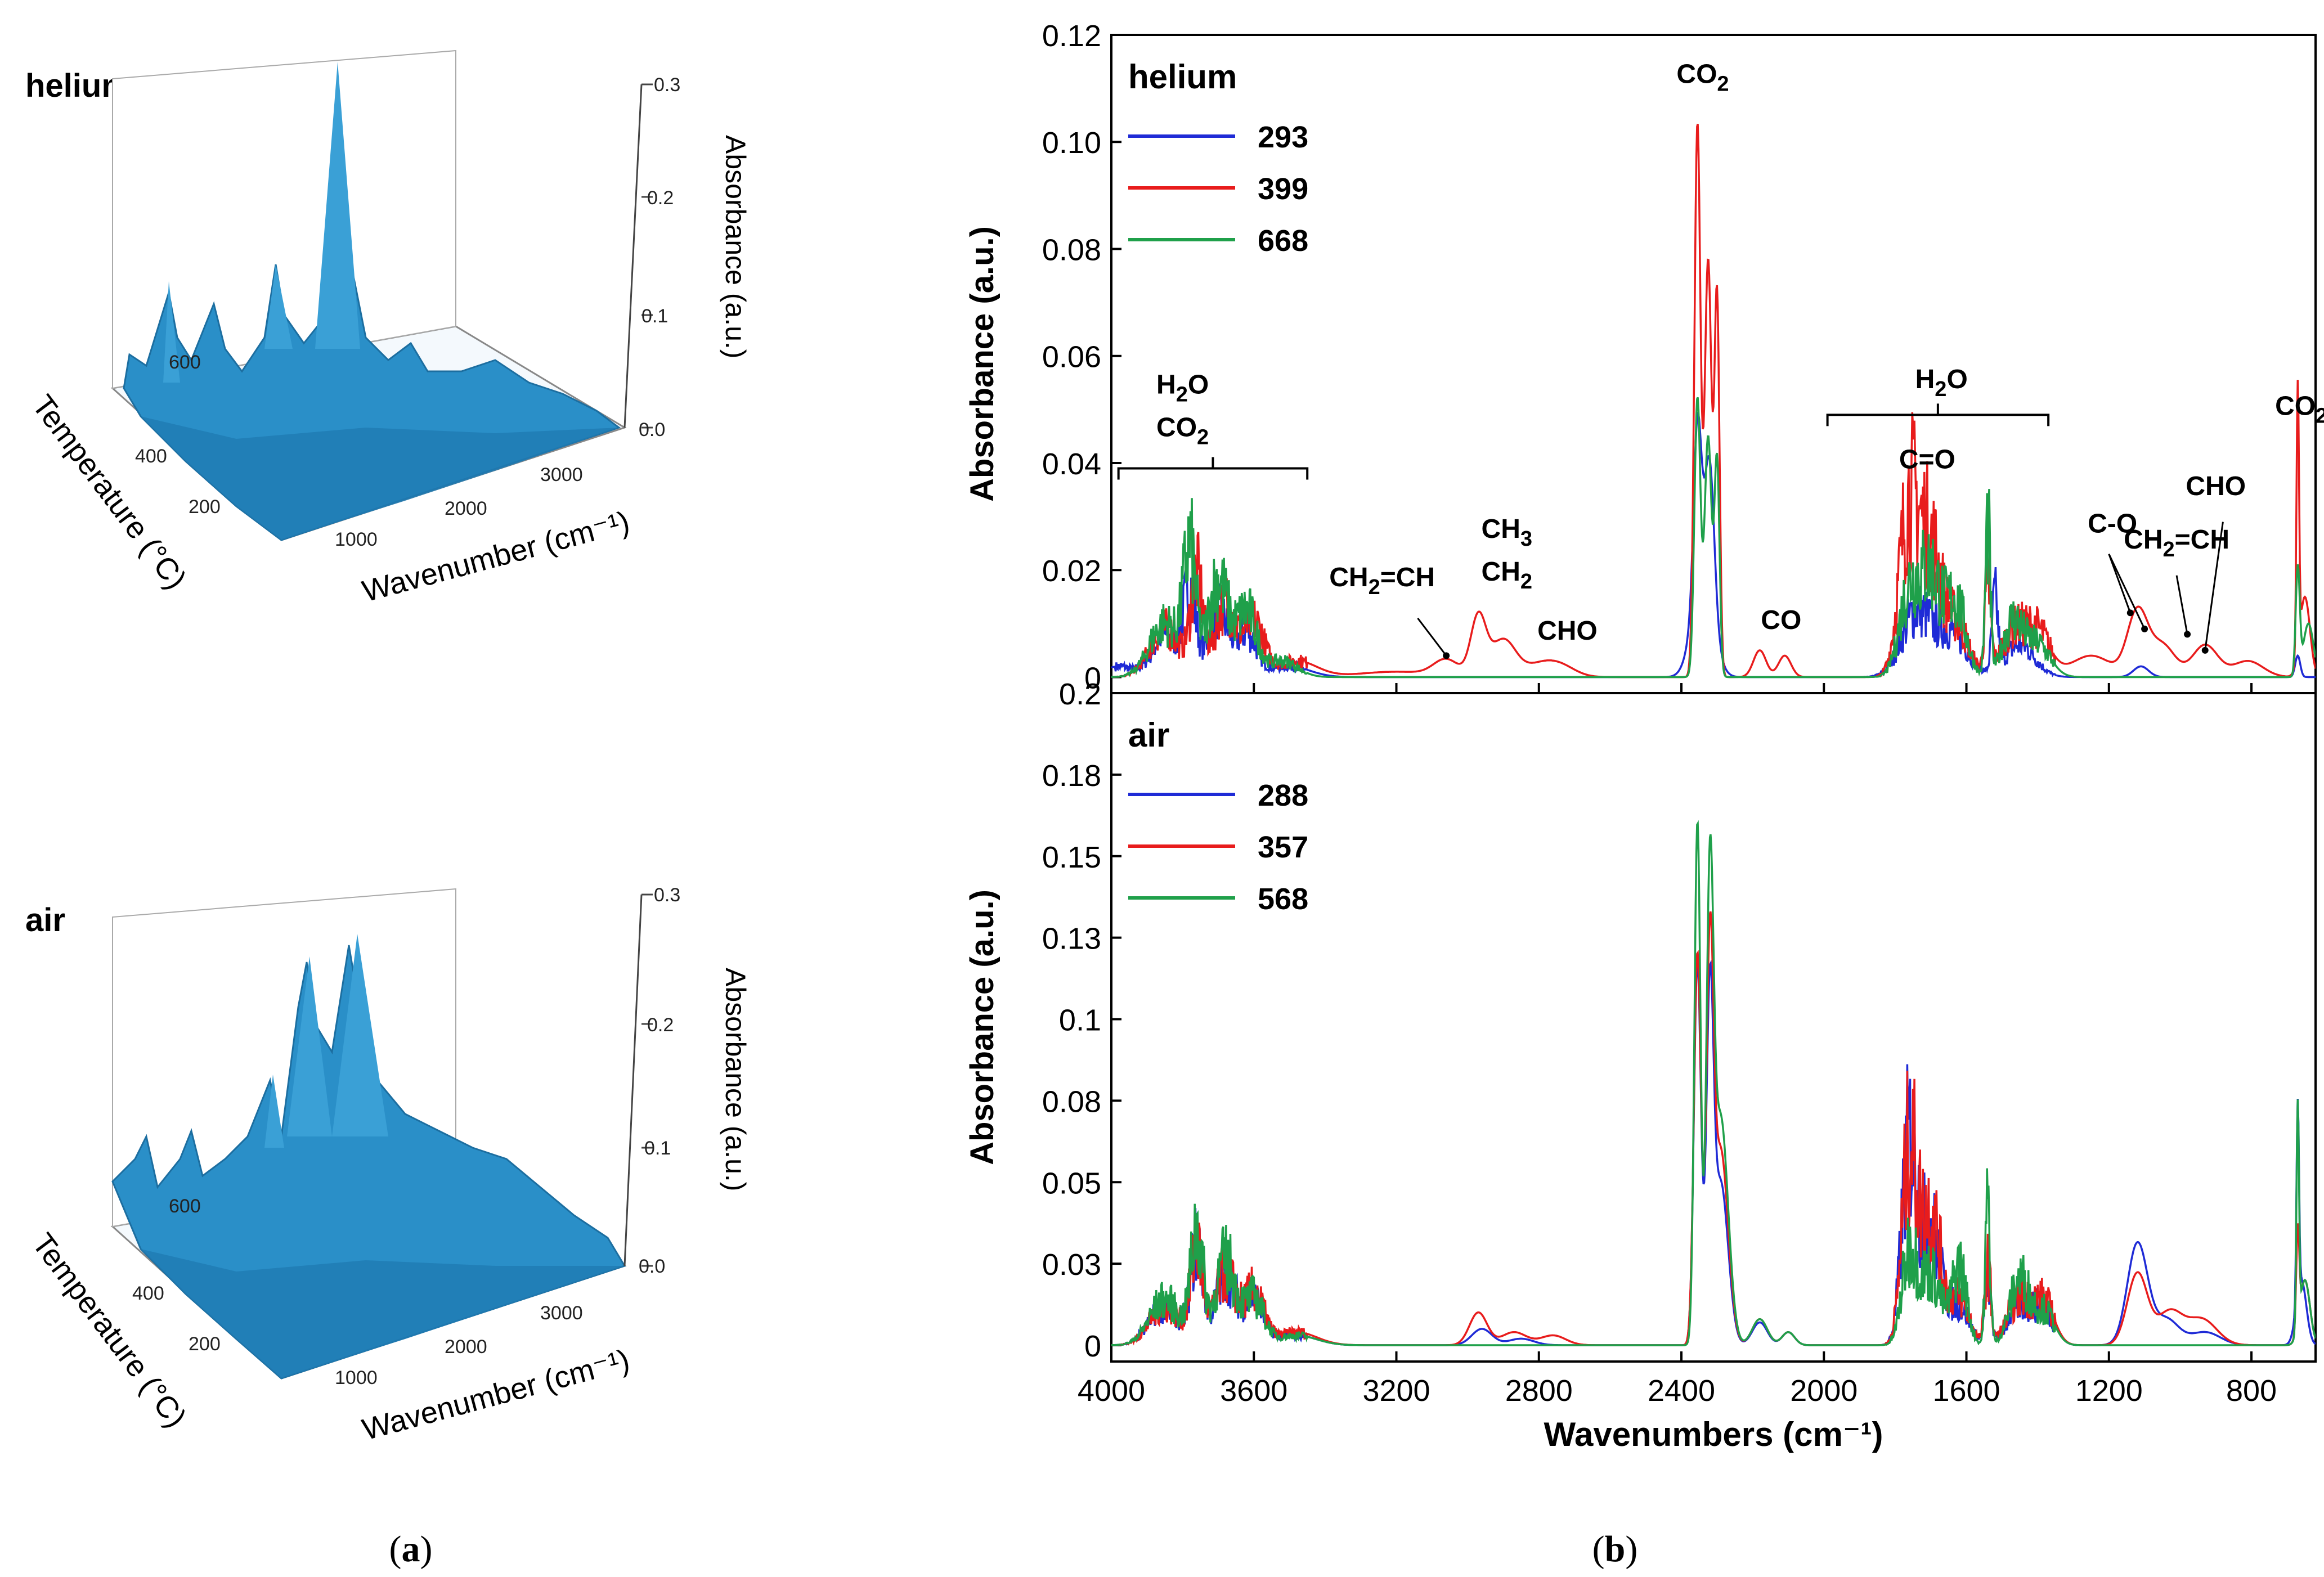  I want to click on helium-wn-tick-3000: 3000, so click(561, 475).